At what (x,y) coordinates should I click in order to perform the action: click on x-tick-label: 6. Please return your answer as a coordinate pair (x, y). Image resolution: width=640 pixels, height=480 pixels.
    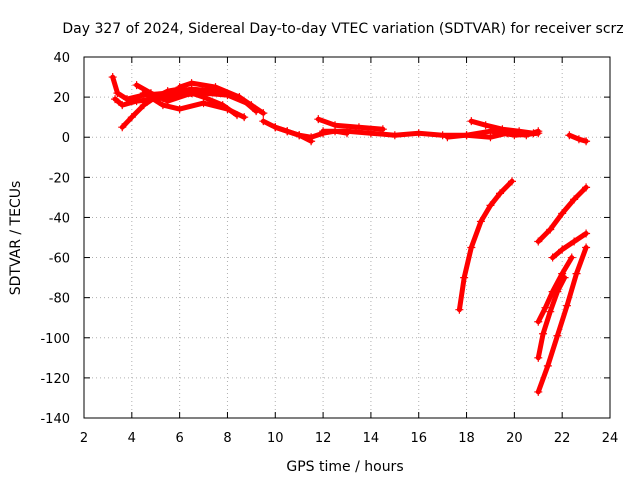
    Looking at the image, I should click on (179, 438).